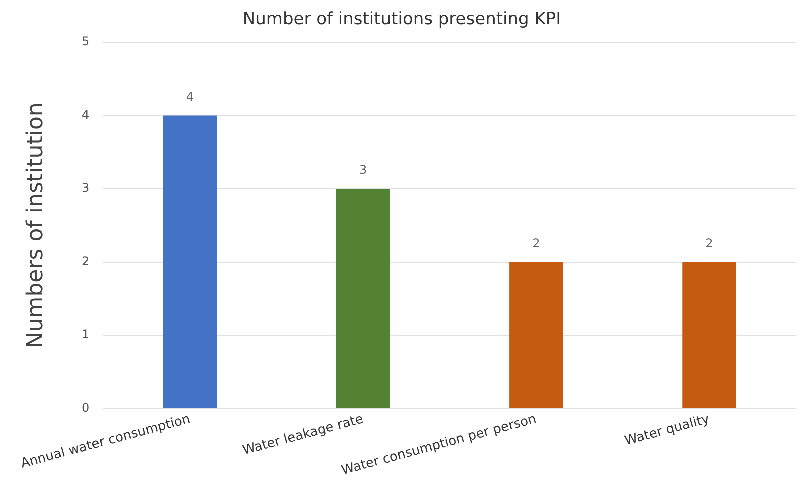  Describe the element at coordinates (190, 97) in the screenshot. I see `data-label: 4` at that location.